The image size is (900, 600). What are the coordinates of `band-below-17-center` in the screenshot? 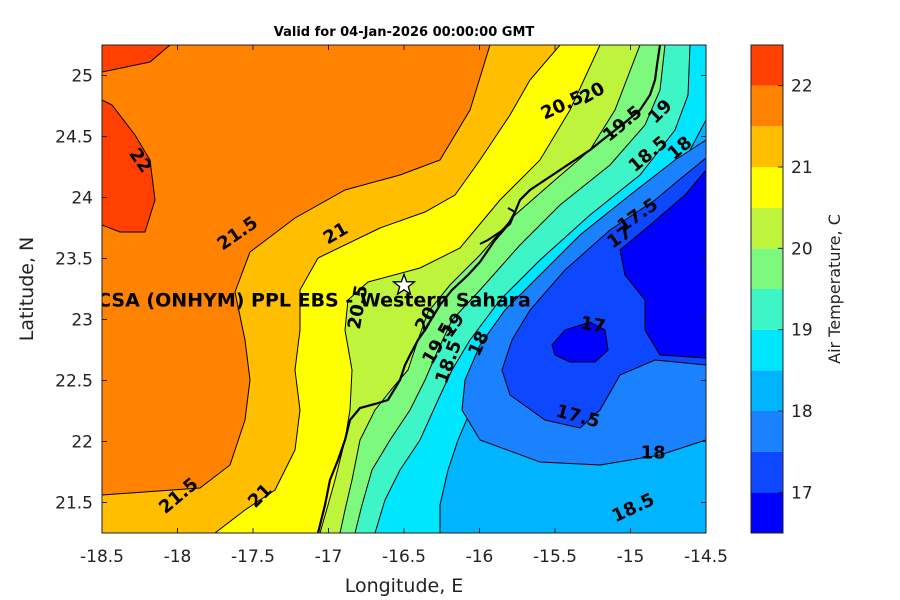 It's located at (580, 342).